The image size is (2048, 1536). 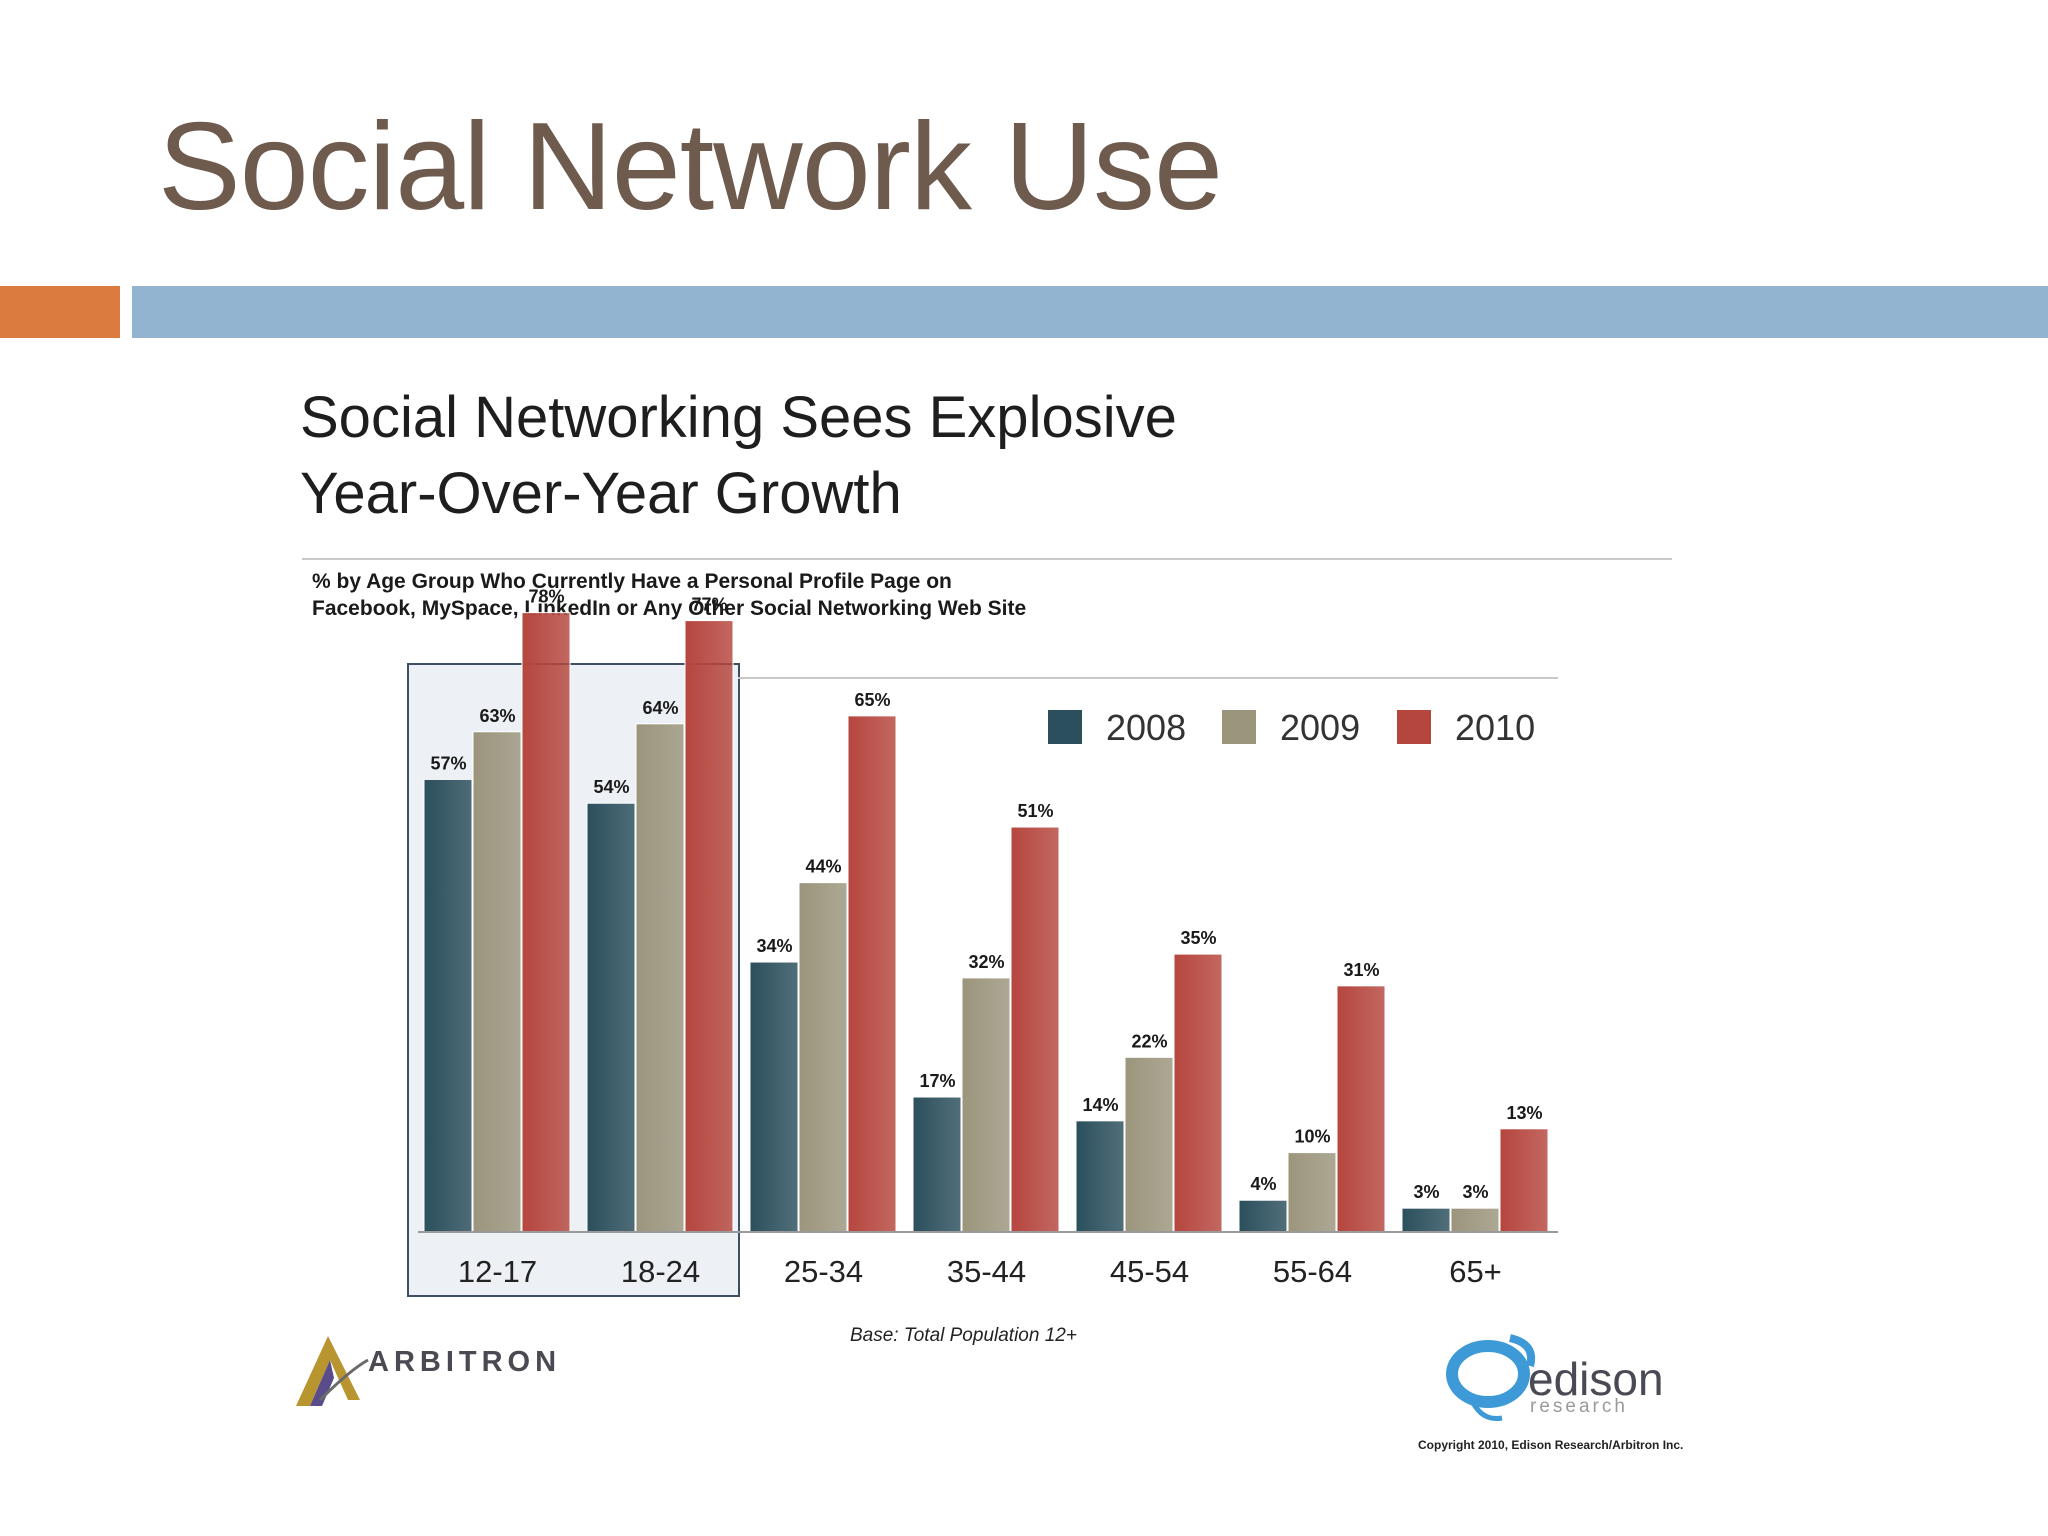 I want to click on x-tick-label-35-44: 35-44, so click(x=986, y=1271).